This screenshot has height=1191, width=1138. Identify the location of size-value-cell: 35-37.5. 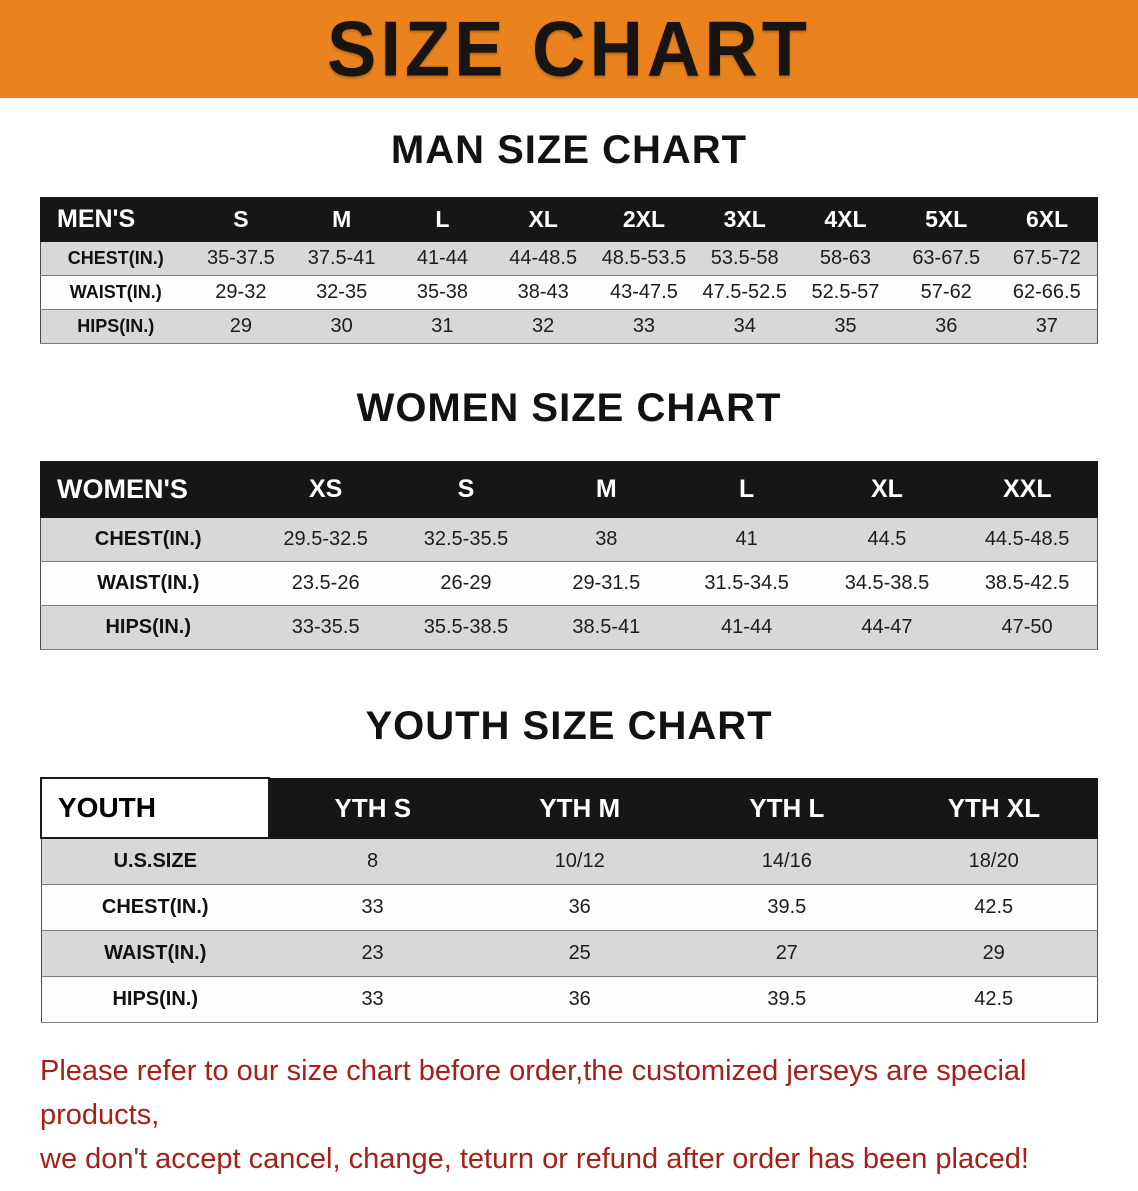
(241, 258).